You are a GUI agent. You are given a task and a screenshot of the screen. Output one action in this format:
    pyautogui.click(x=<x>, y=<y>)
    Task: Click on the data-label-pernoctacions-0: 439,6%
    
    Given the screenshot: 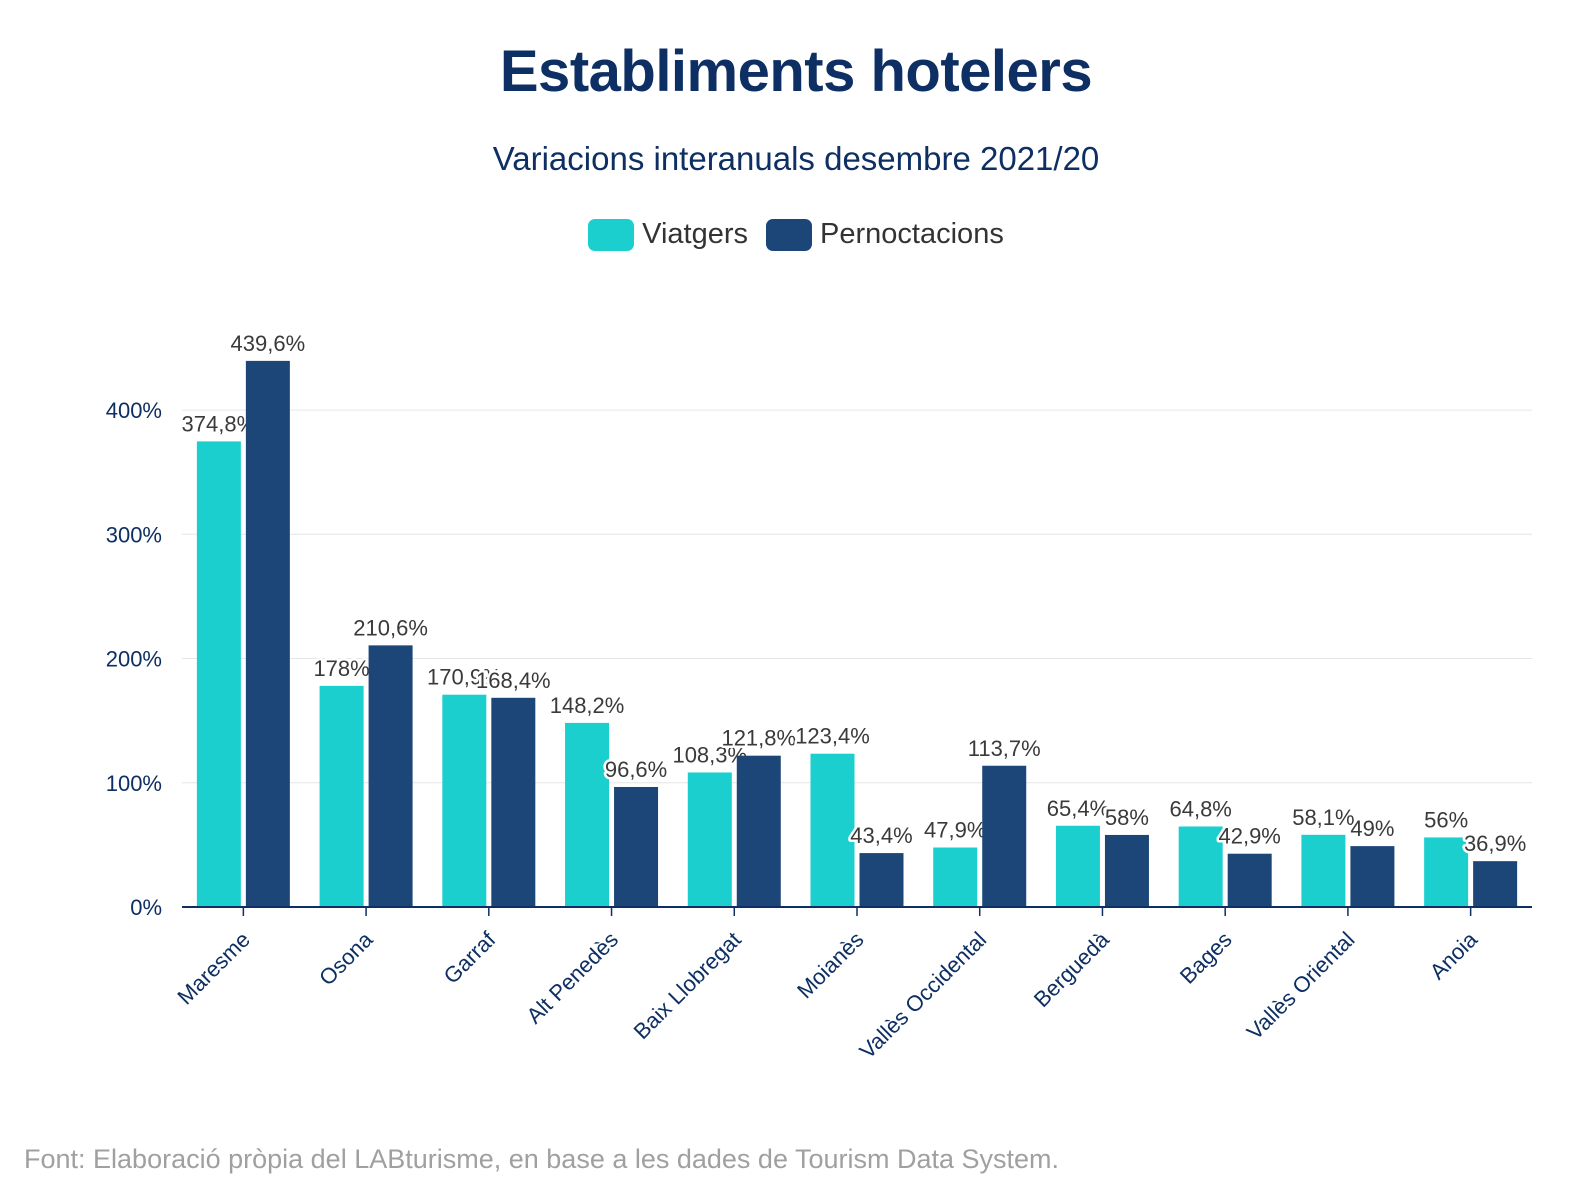 What is the action you would take?
    pyautogui.click(x=268, y=343)
    